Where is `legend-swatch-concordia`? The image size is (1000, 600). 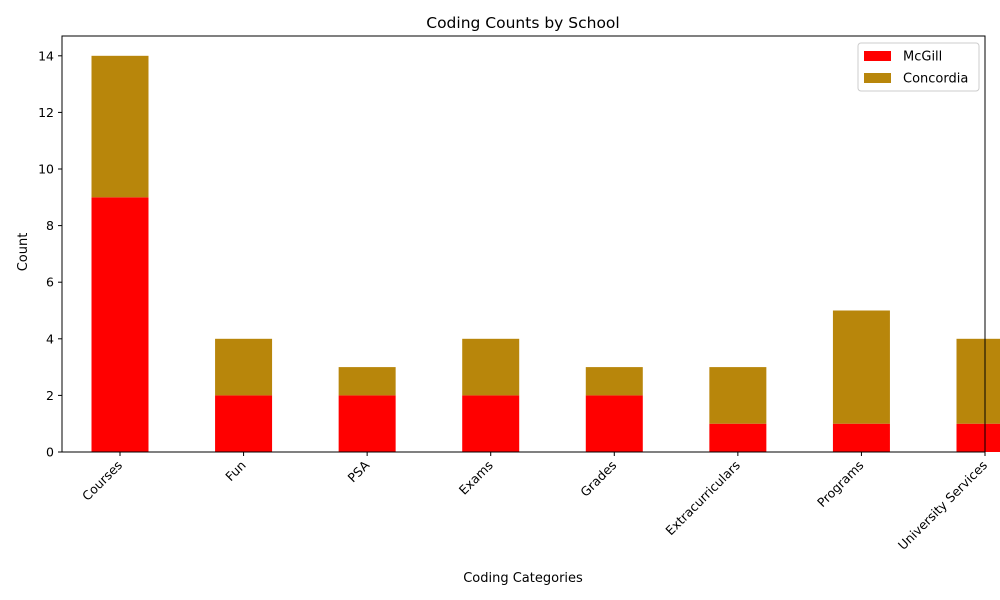
legend-swatch-concordia is located at coordinates (877, 78).